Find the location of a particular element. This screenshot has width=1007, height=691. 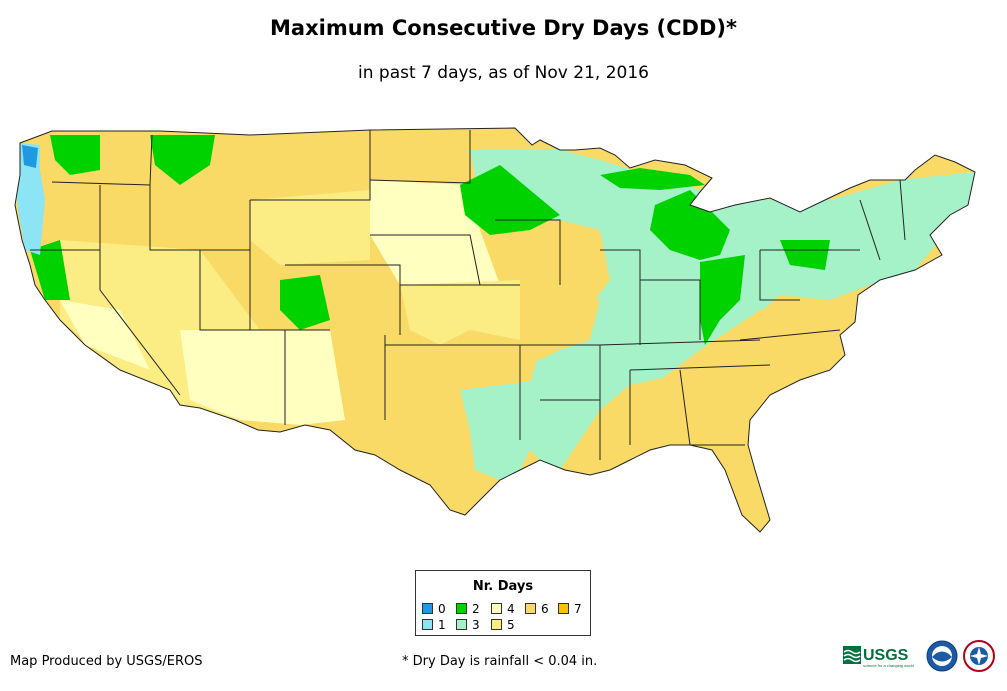

nws-logo is located at coordinates (979, 656).